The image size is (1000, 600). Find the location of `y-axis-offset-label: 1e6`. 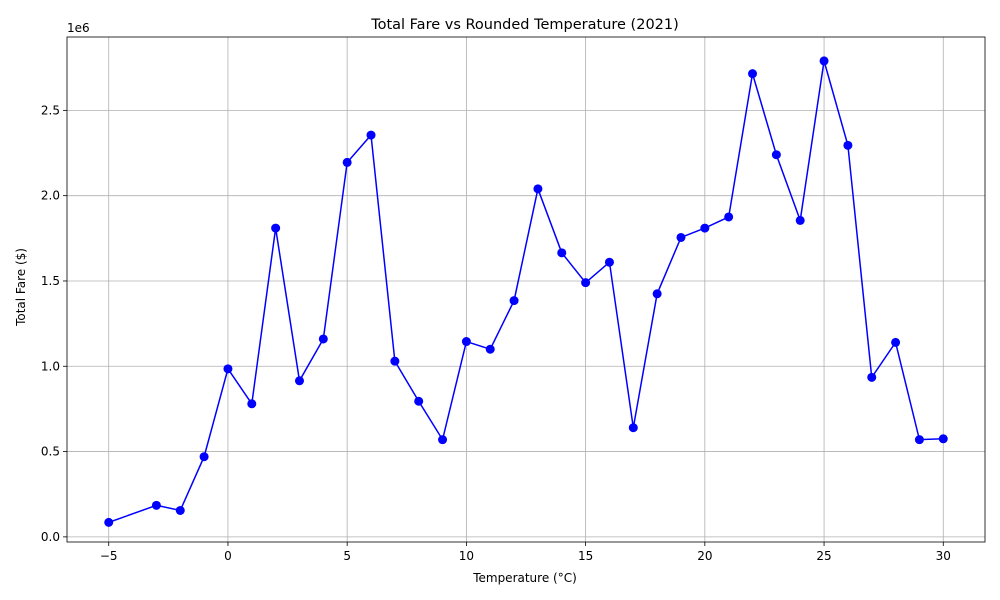

y-axis-offset-label: 1e6 is located at coordinates (78, 28).